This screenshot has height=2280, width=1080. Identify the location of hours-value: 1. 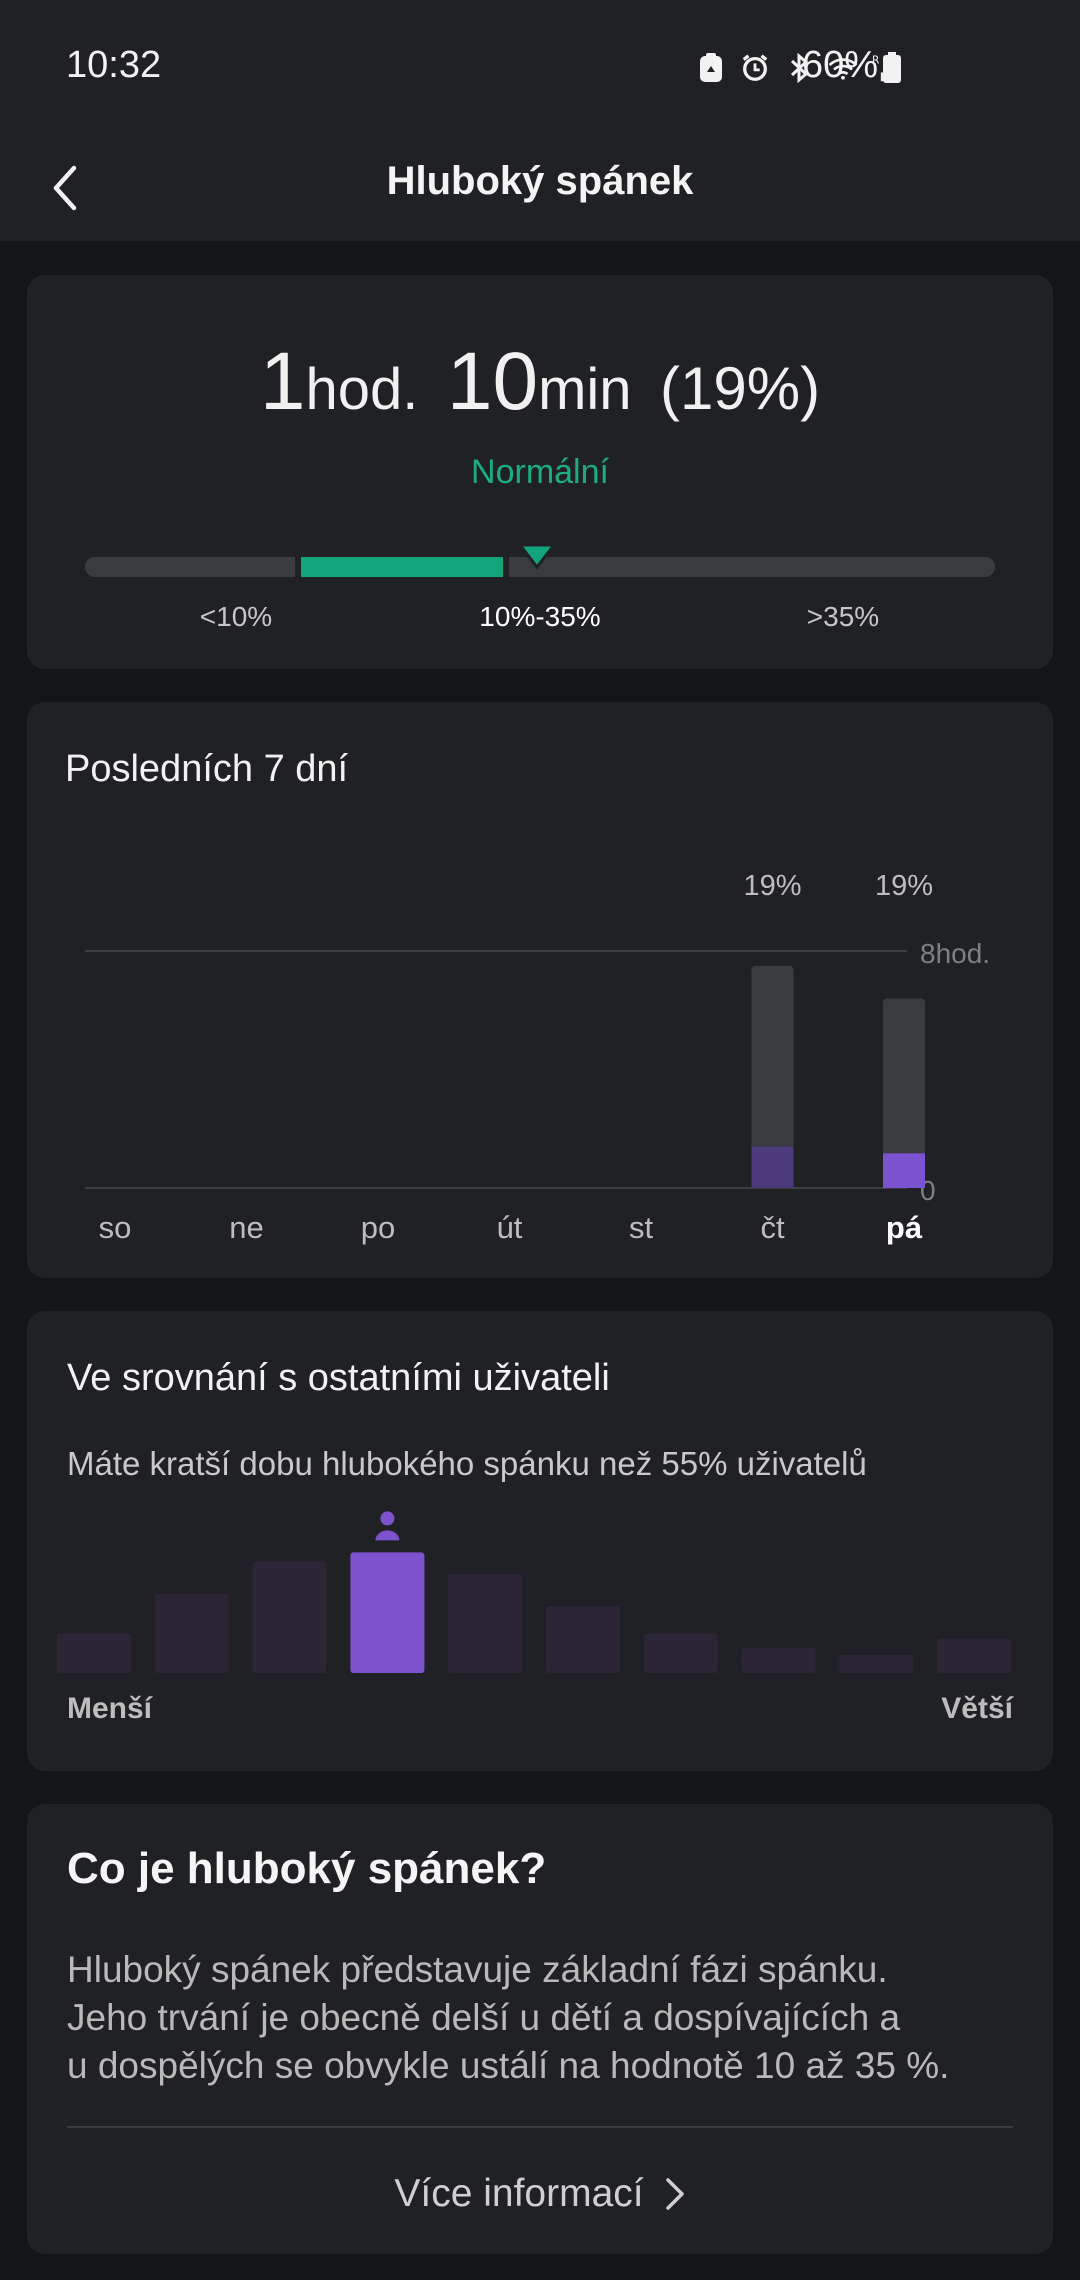
(282, 381).